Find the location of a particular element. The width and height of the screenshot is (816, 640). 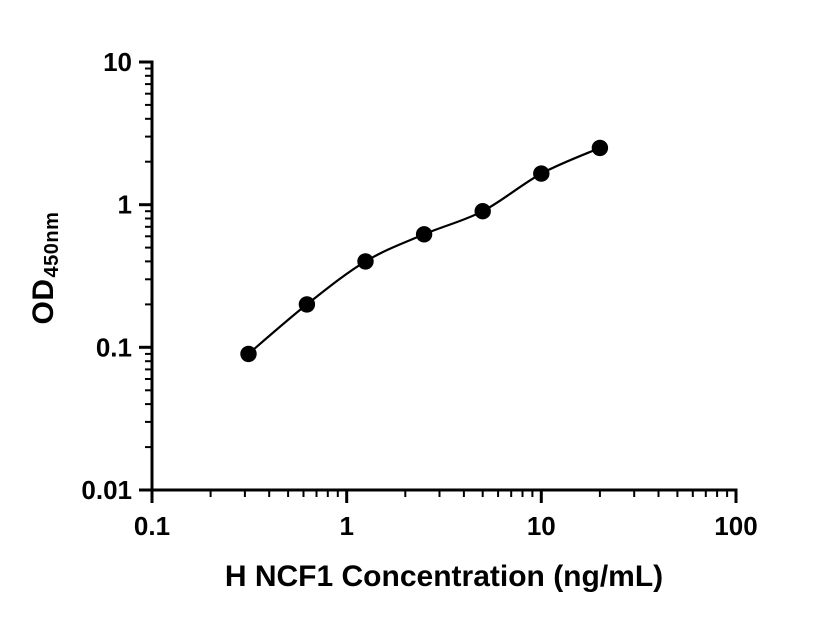

x-axis-title: H NCF1 Concentration (ng/mL) is located at coordinates (444, 576).